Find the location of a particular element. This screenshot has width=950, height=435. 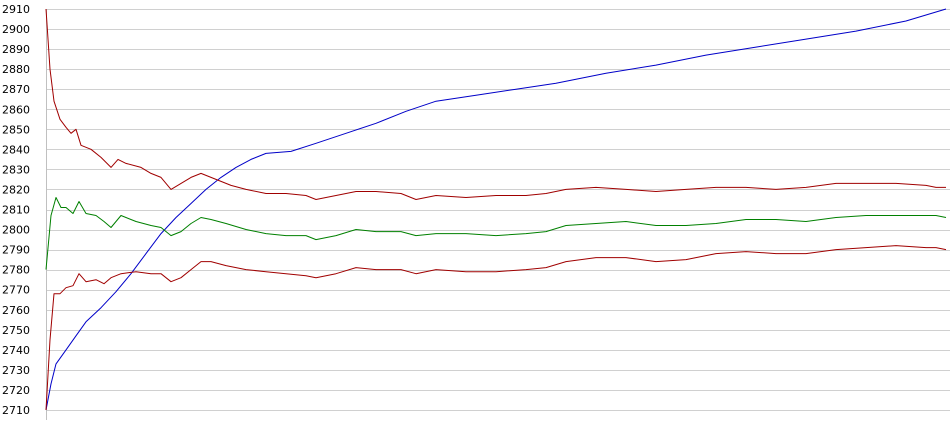

y-tick-label: 2890 is located at coordinates (16, 49).